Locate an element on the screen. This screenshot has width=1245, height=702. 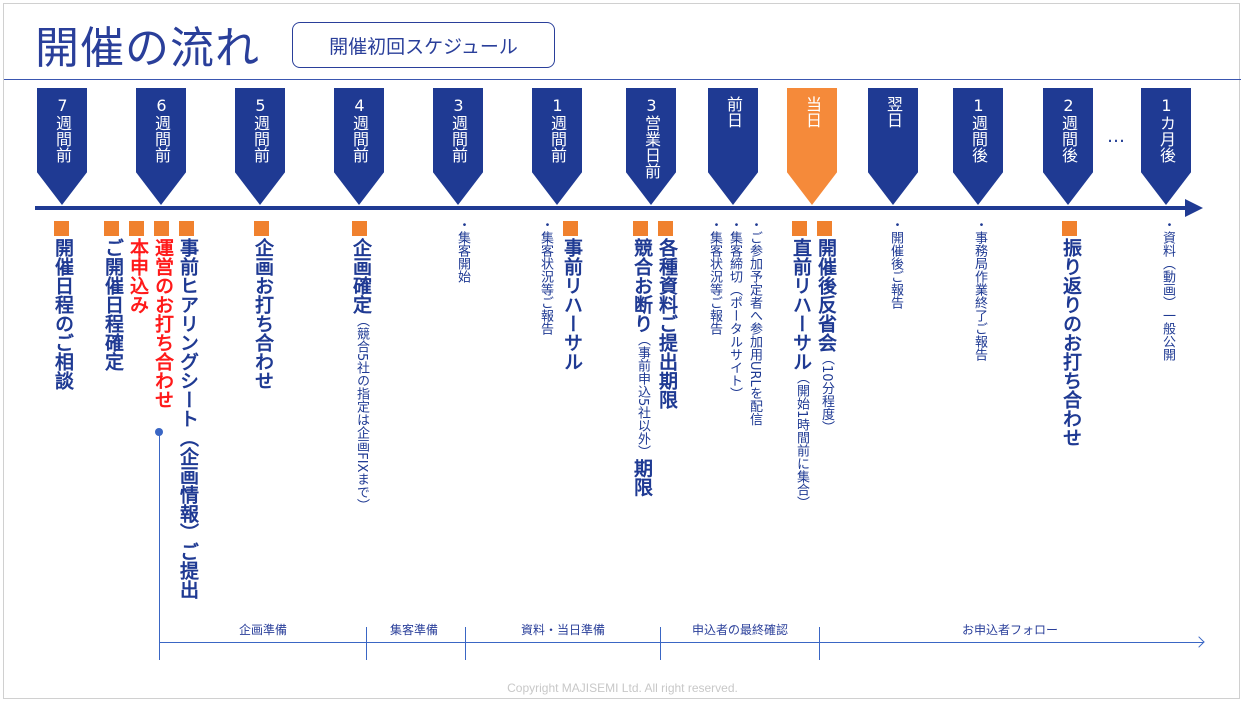
task-text: （開始1時間前に集合） is located at coordinates (801, 440).